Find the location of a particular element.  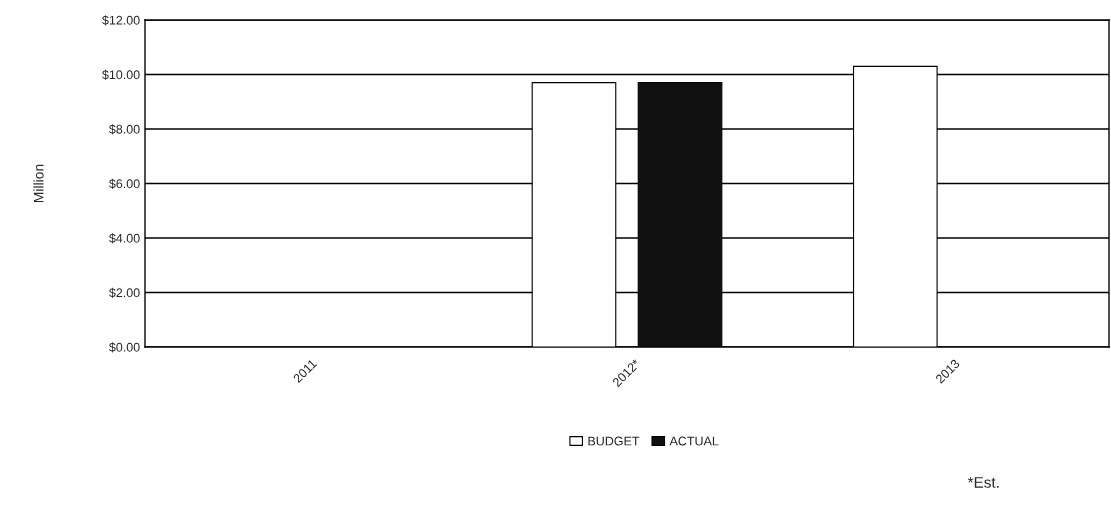

legend-label: BUDGET is located at coordinates (614, 441).